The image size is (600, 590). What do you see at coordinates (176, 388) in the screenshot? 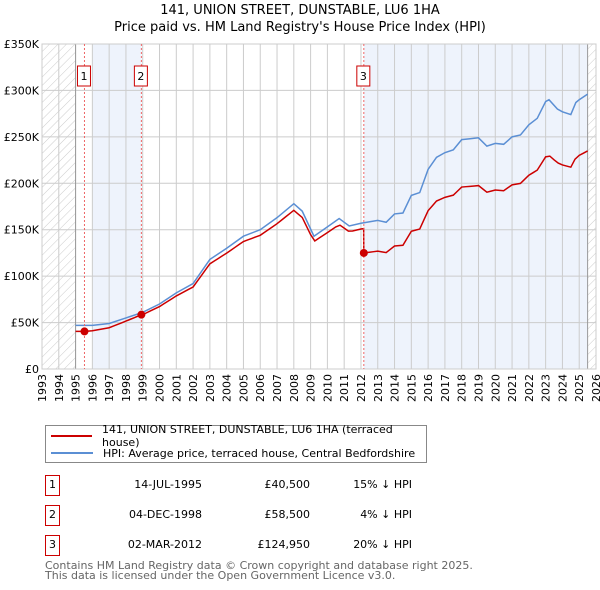
I see `x-tick-label: 2001` at bounding box center [176, 388].